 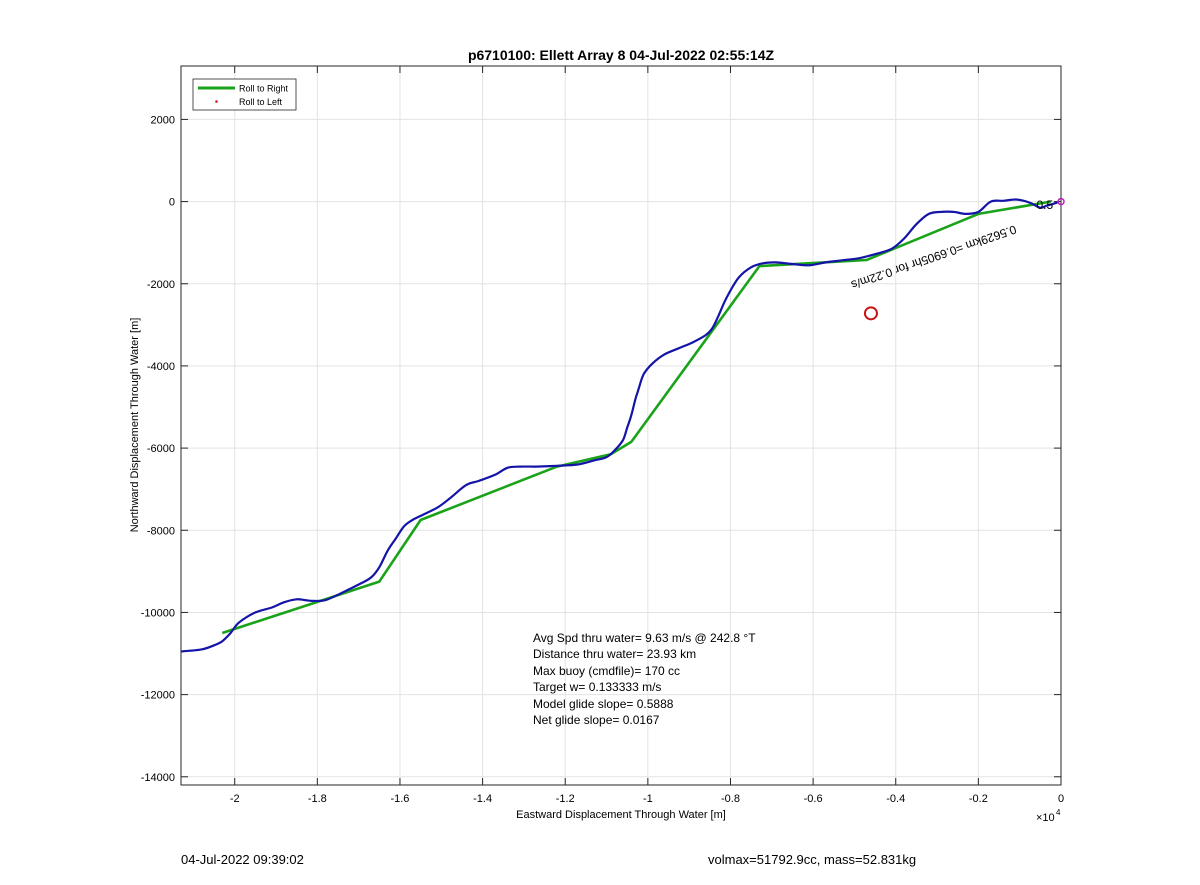 What do you see at coordinates (813, 799) in the screenshot?
I see `x-tick-label: -0.6` at bounding box center [813, 799].